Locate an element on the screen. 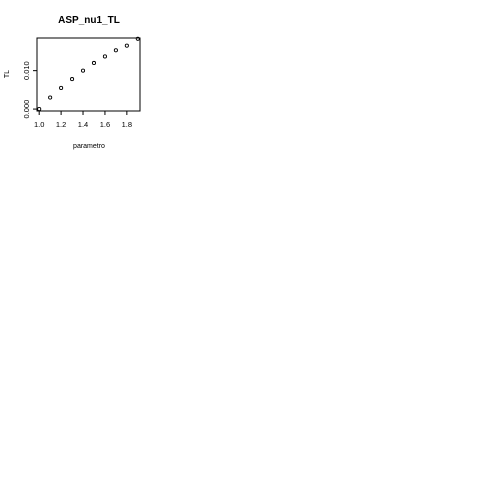 This screenshot has width=480, height=480. y-axis-label: TL is located at coordinates (7, 74).